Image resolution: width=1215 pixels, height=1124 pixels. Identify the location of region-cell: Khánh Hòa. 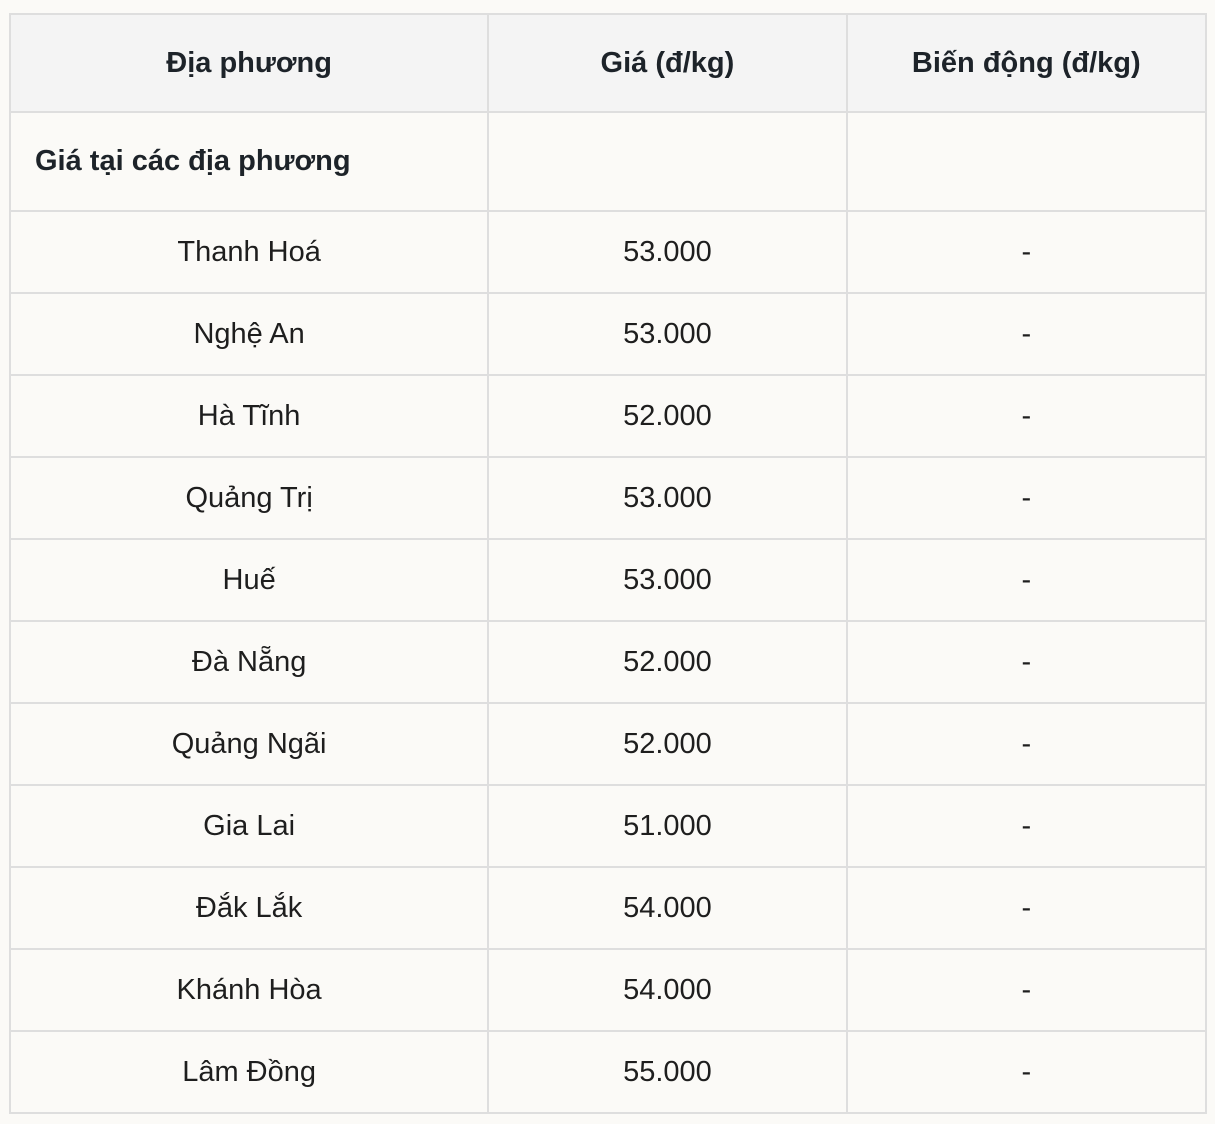
(249, 990).